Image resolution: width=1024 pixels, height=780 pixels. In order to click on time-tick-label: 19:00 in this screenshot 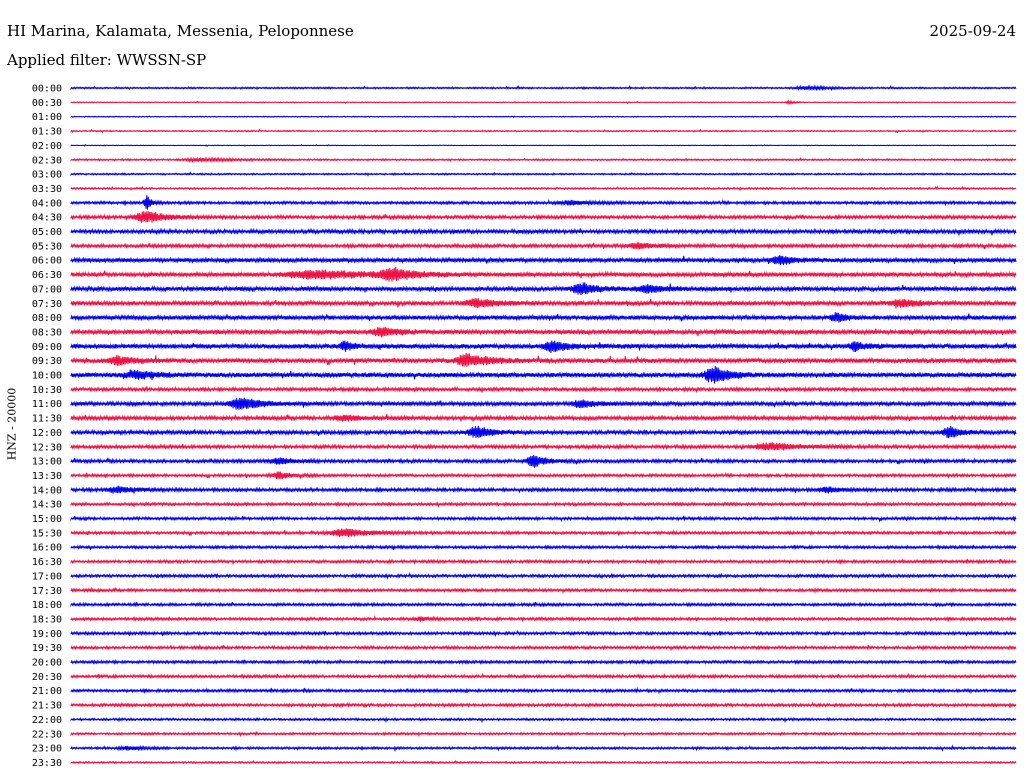, I will do `click(47, 634)`.